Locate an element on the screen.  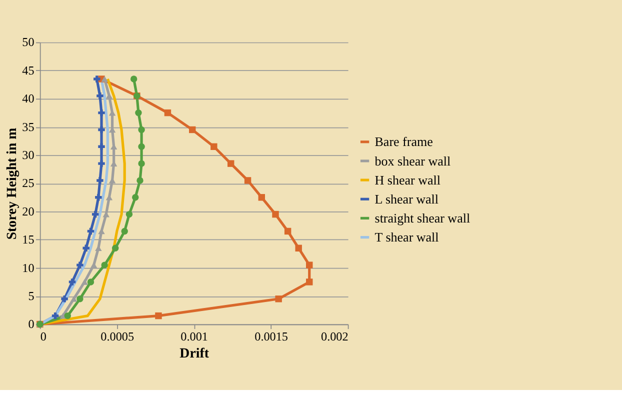
y-tick-label: 20 is located at coordinates (28, 211).